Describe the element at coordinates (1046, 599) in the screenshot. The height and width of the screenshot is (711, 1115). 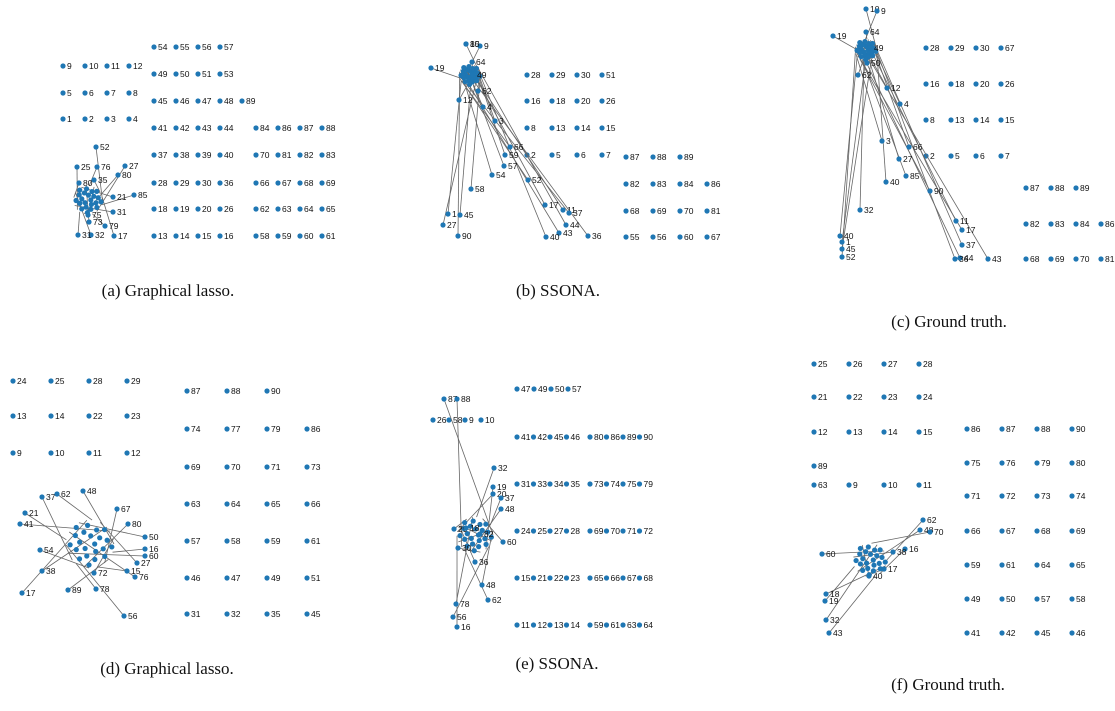
I see `grid-node-label: 57` at that location.